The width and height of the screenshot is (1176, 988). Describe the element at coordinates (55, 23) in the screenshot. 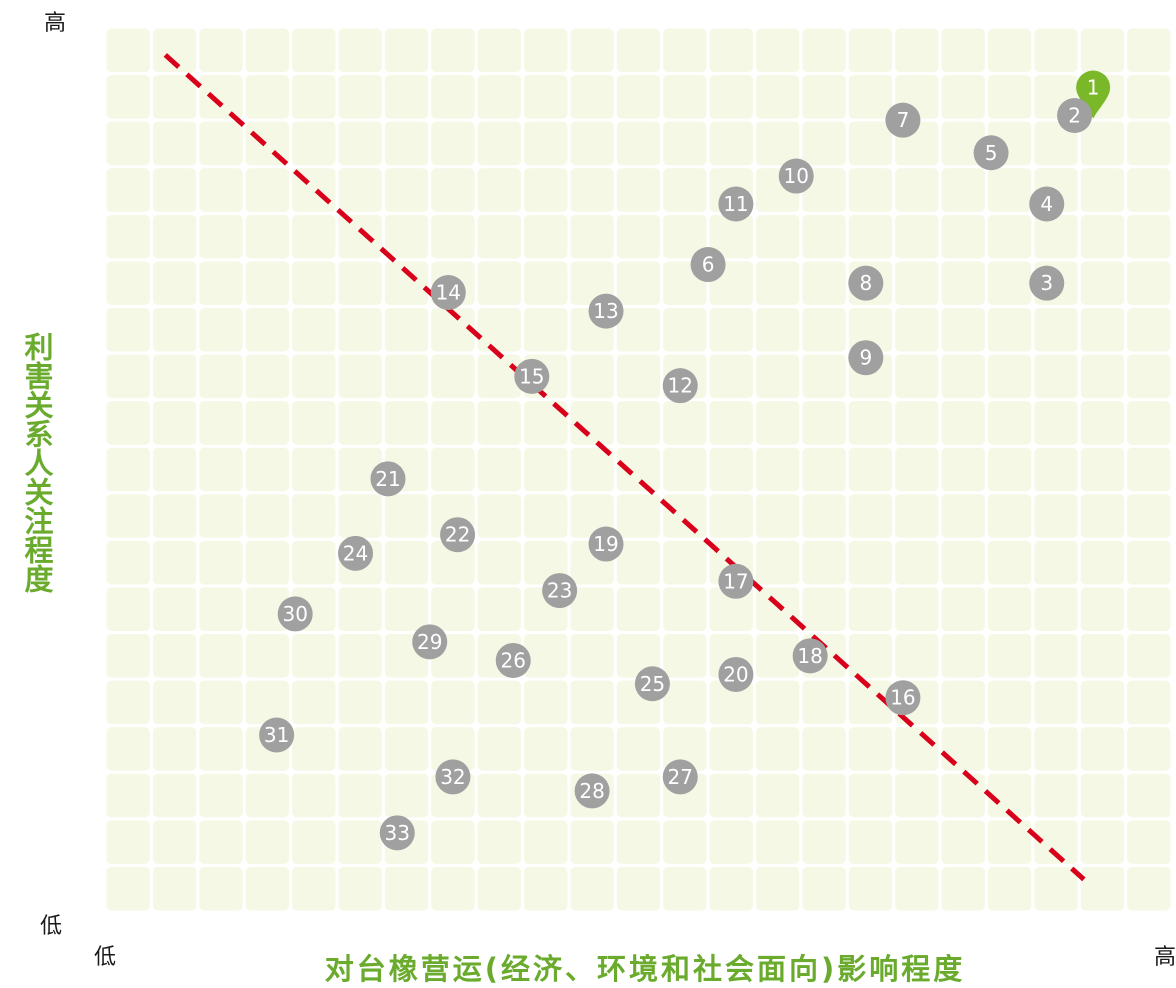

I see `y-axis-high-label: 高` at that location.